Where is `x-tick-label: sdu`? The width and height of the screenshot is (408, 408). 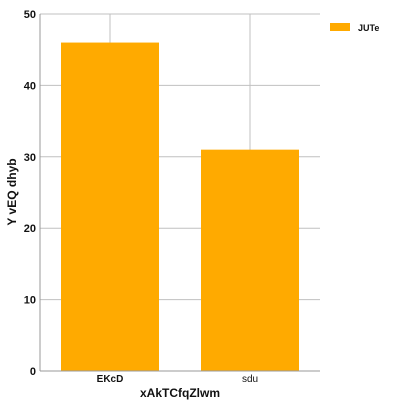 x-tick-label: sdu is located at coordinates (250, 379).